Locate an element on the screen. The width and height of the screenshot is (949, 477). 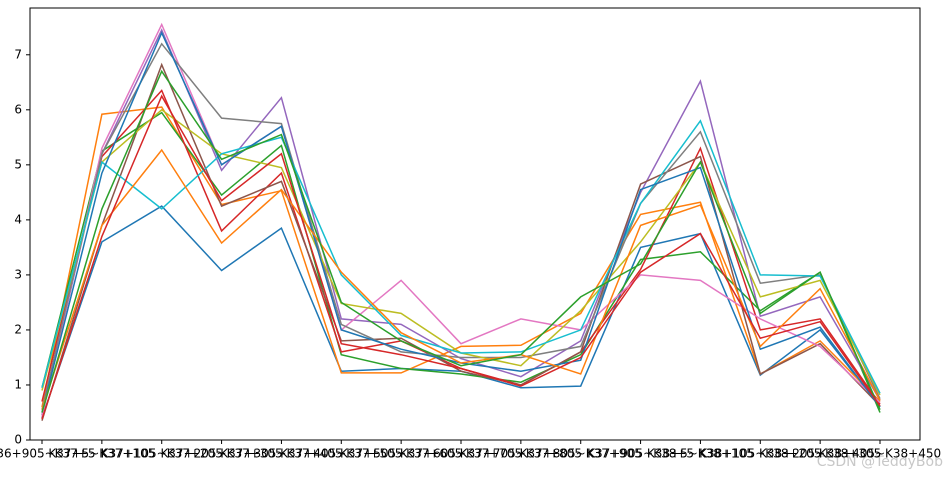
x-tick-label: K37+105~K37+205 is located at coordinates (162, 454).